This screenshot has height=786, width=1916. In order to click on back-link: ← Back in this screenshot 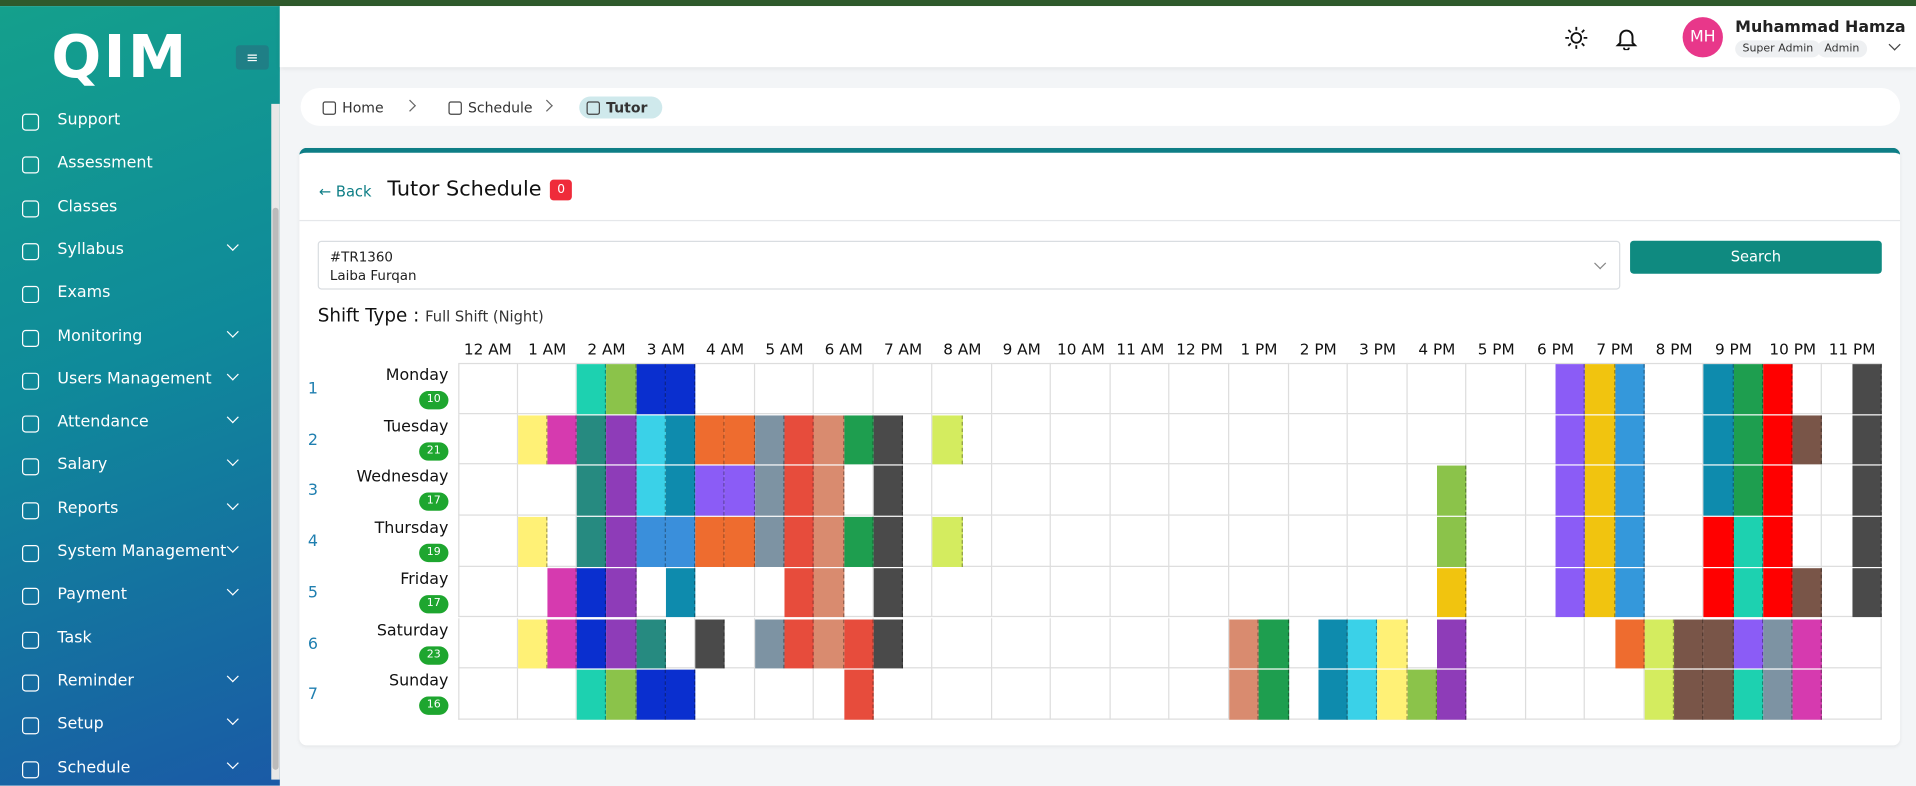, I will do `click(345, 192)`.